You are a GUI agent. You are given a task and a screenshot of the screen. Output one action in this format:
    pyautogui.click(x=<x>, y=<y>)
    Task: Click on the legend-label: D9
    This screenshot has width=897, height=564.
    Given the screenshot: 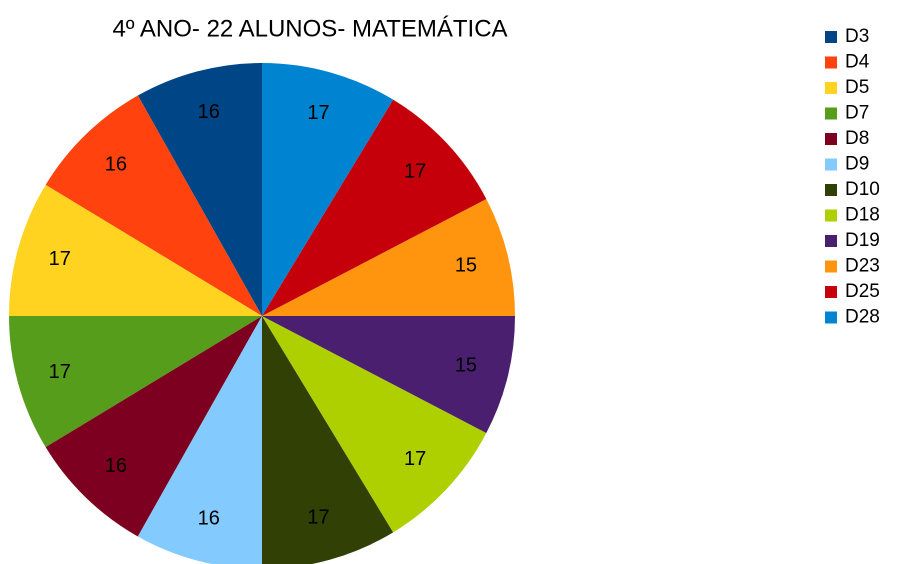 What is the action you would take?
    pyautogui.click(x=857, y=164)
    